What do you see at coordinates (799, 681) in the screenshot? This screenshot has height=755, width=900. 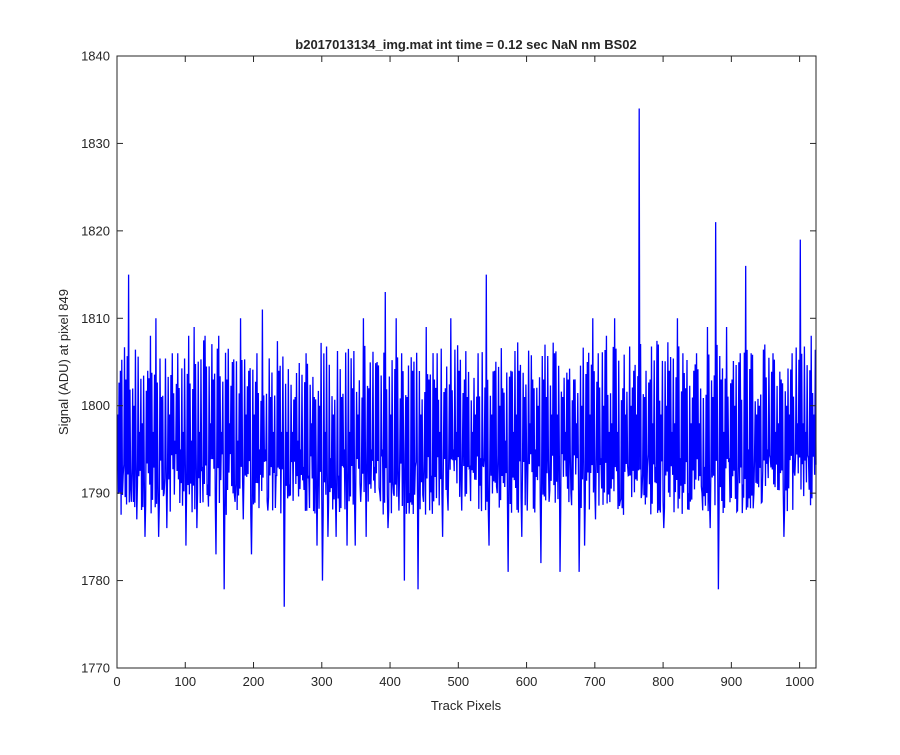 I see `x-tick-label: 1000` at bounding box center [799, 681].